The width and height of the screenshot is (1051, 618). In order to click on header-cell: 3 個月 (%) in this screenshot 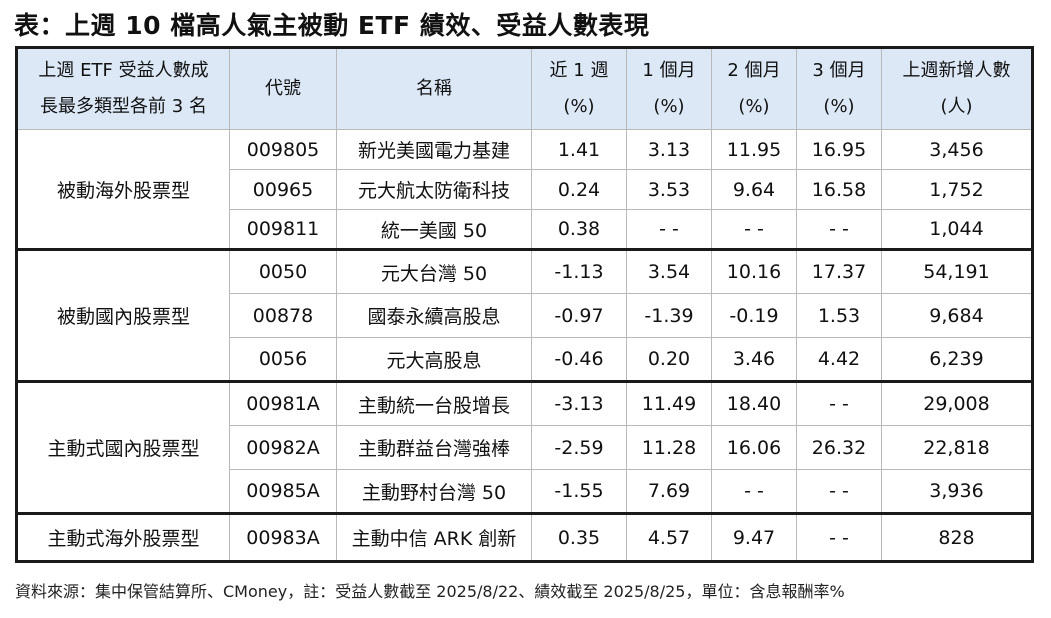, I will do `click(839, 88)`.